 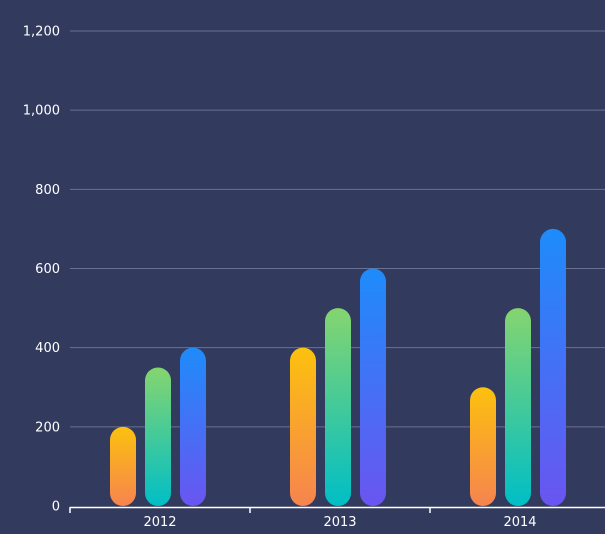 I want to click on y-axis-ticks: 0 200 400 600 800 1,000 1,200, so click(x=41, y=270).